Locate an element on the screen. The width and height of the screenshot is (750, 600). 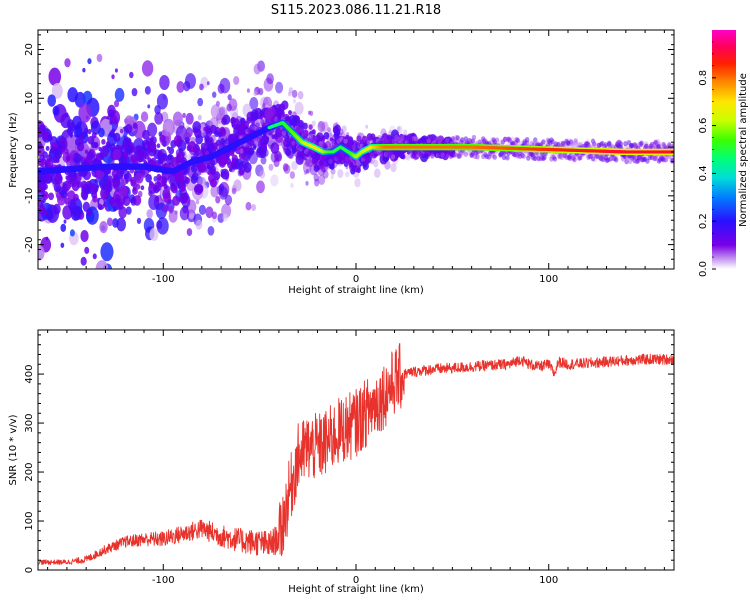
snr-x-axis-label: Height of straight line (km) is located at coordinates (356, 589).